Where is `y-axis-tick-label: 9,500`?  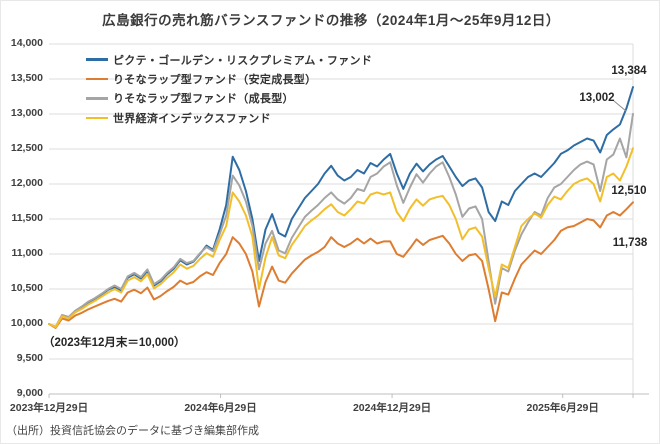
y-axis-tick-label: 9,500 is located at coordinates (29, 358).